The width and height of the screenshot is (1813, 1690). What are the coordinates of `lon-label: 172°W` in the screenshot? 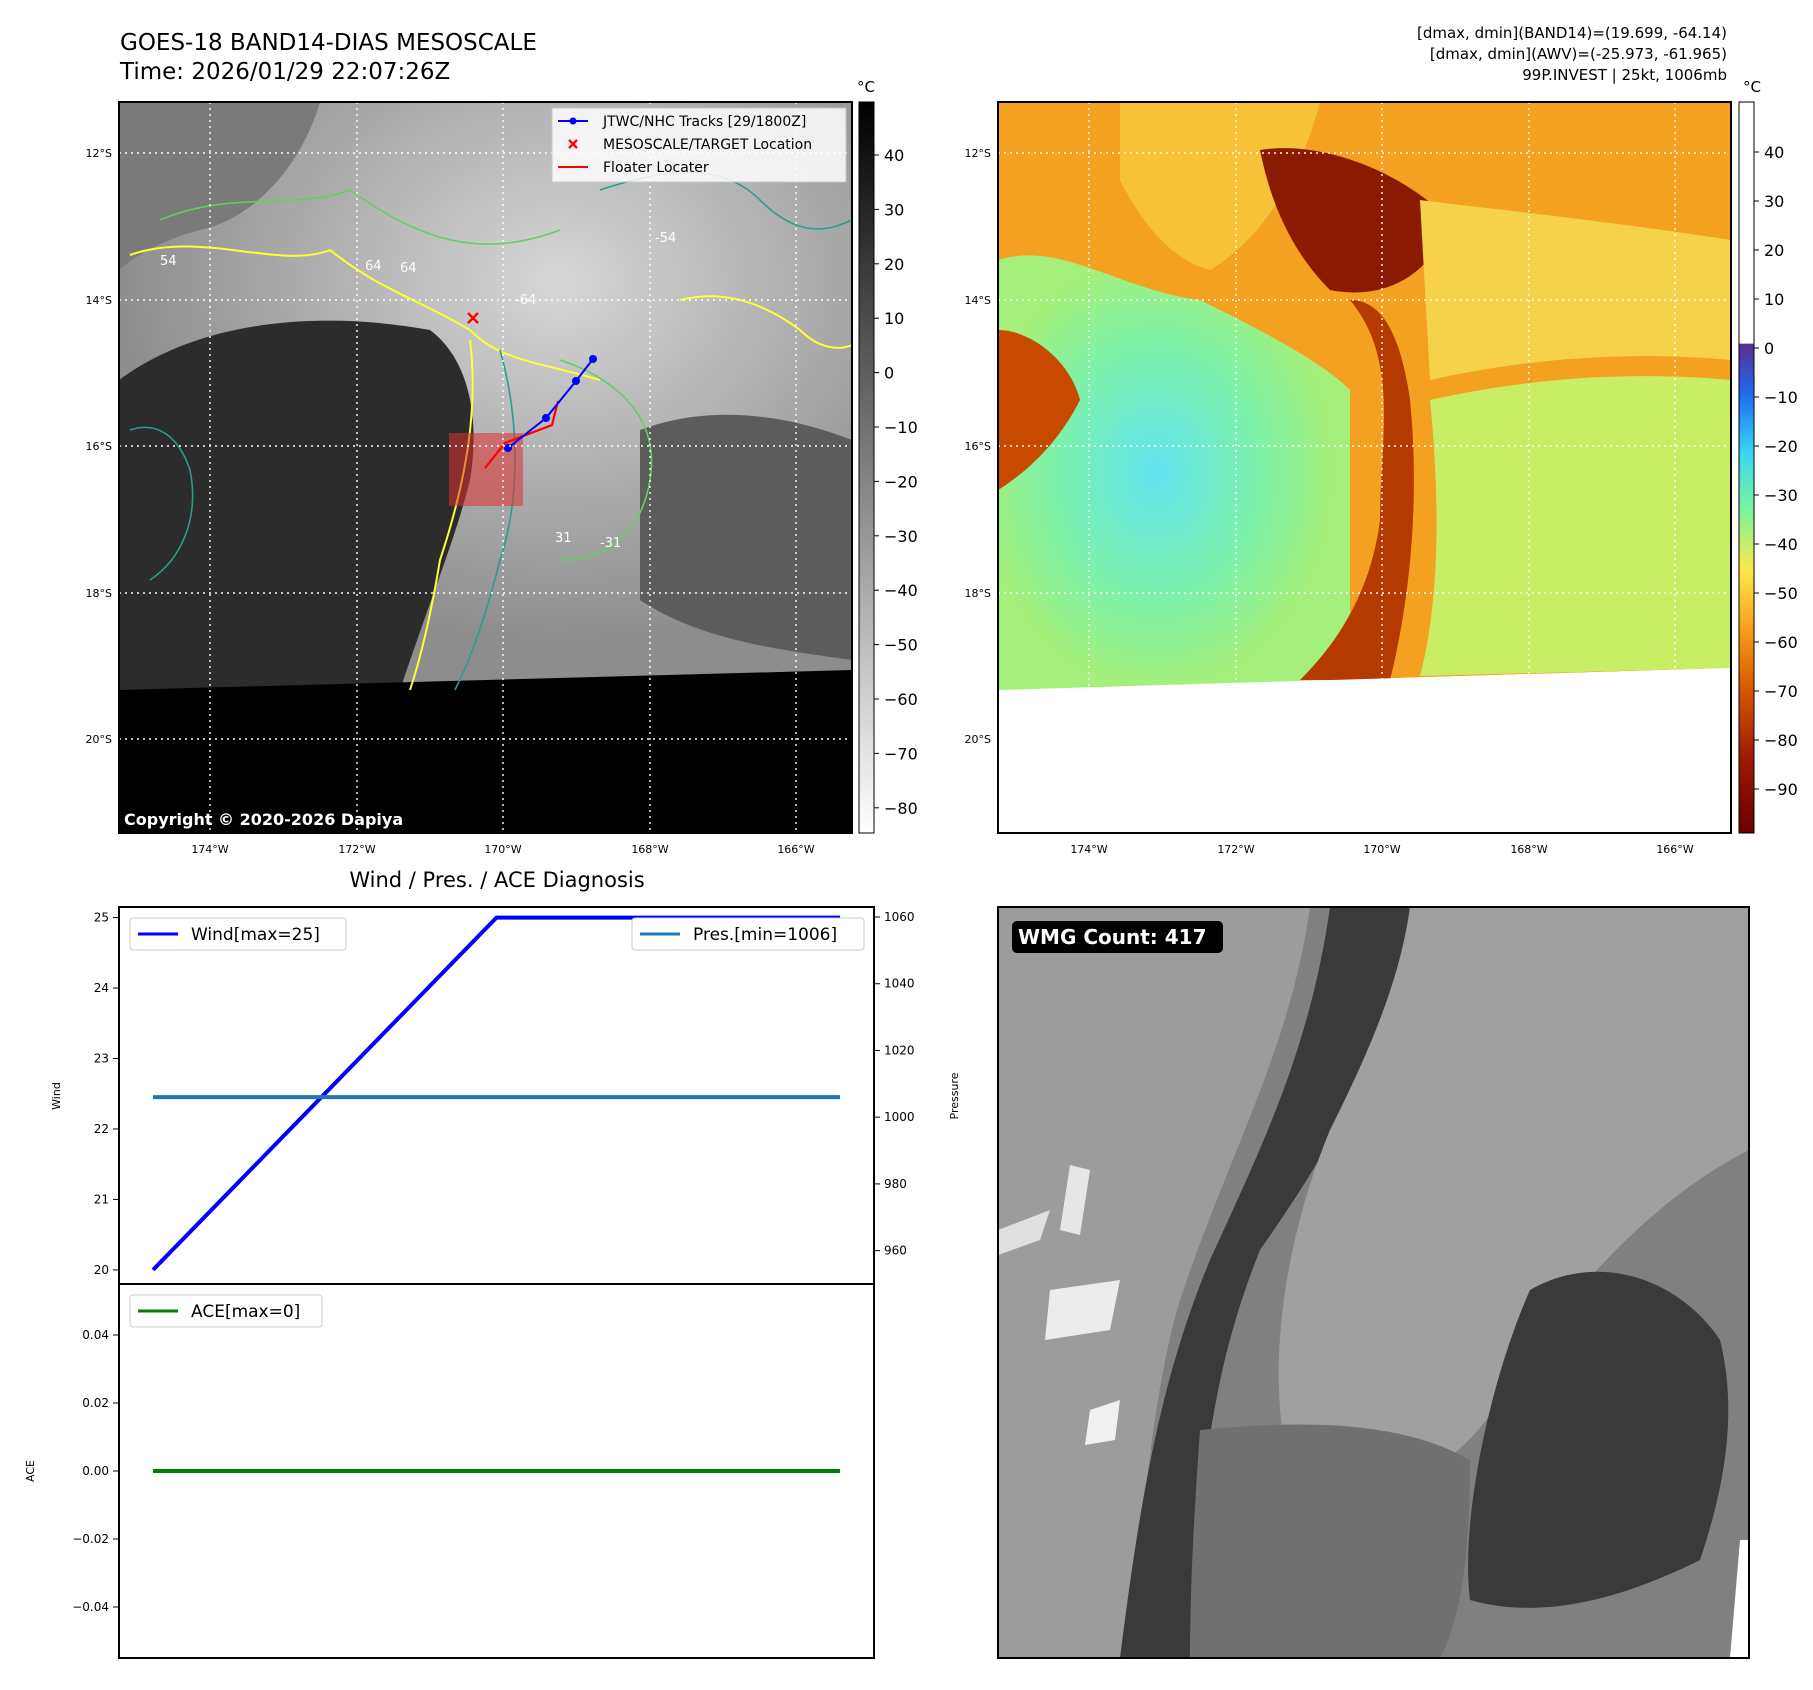 It's located at (1235, 849).